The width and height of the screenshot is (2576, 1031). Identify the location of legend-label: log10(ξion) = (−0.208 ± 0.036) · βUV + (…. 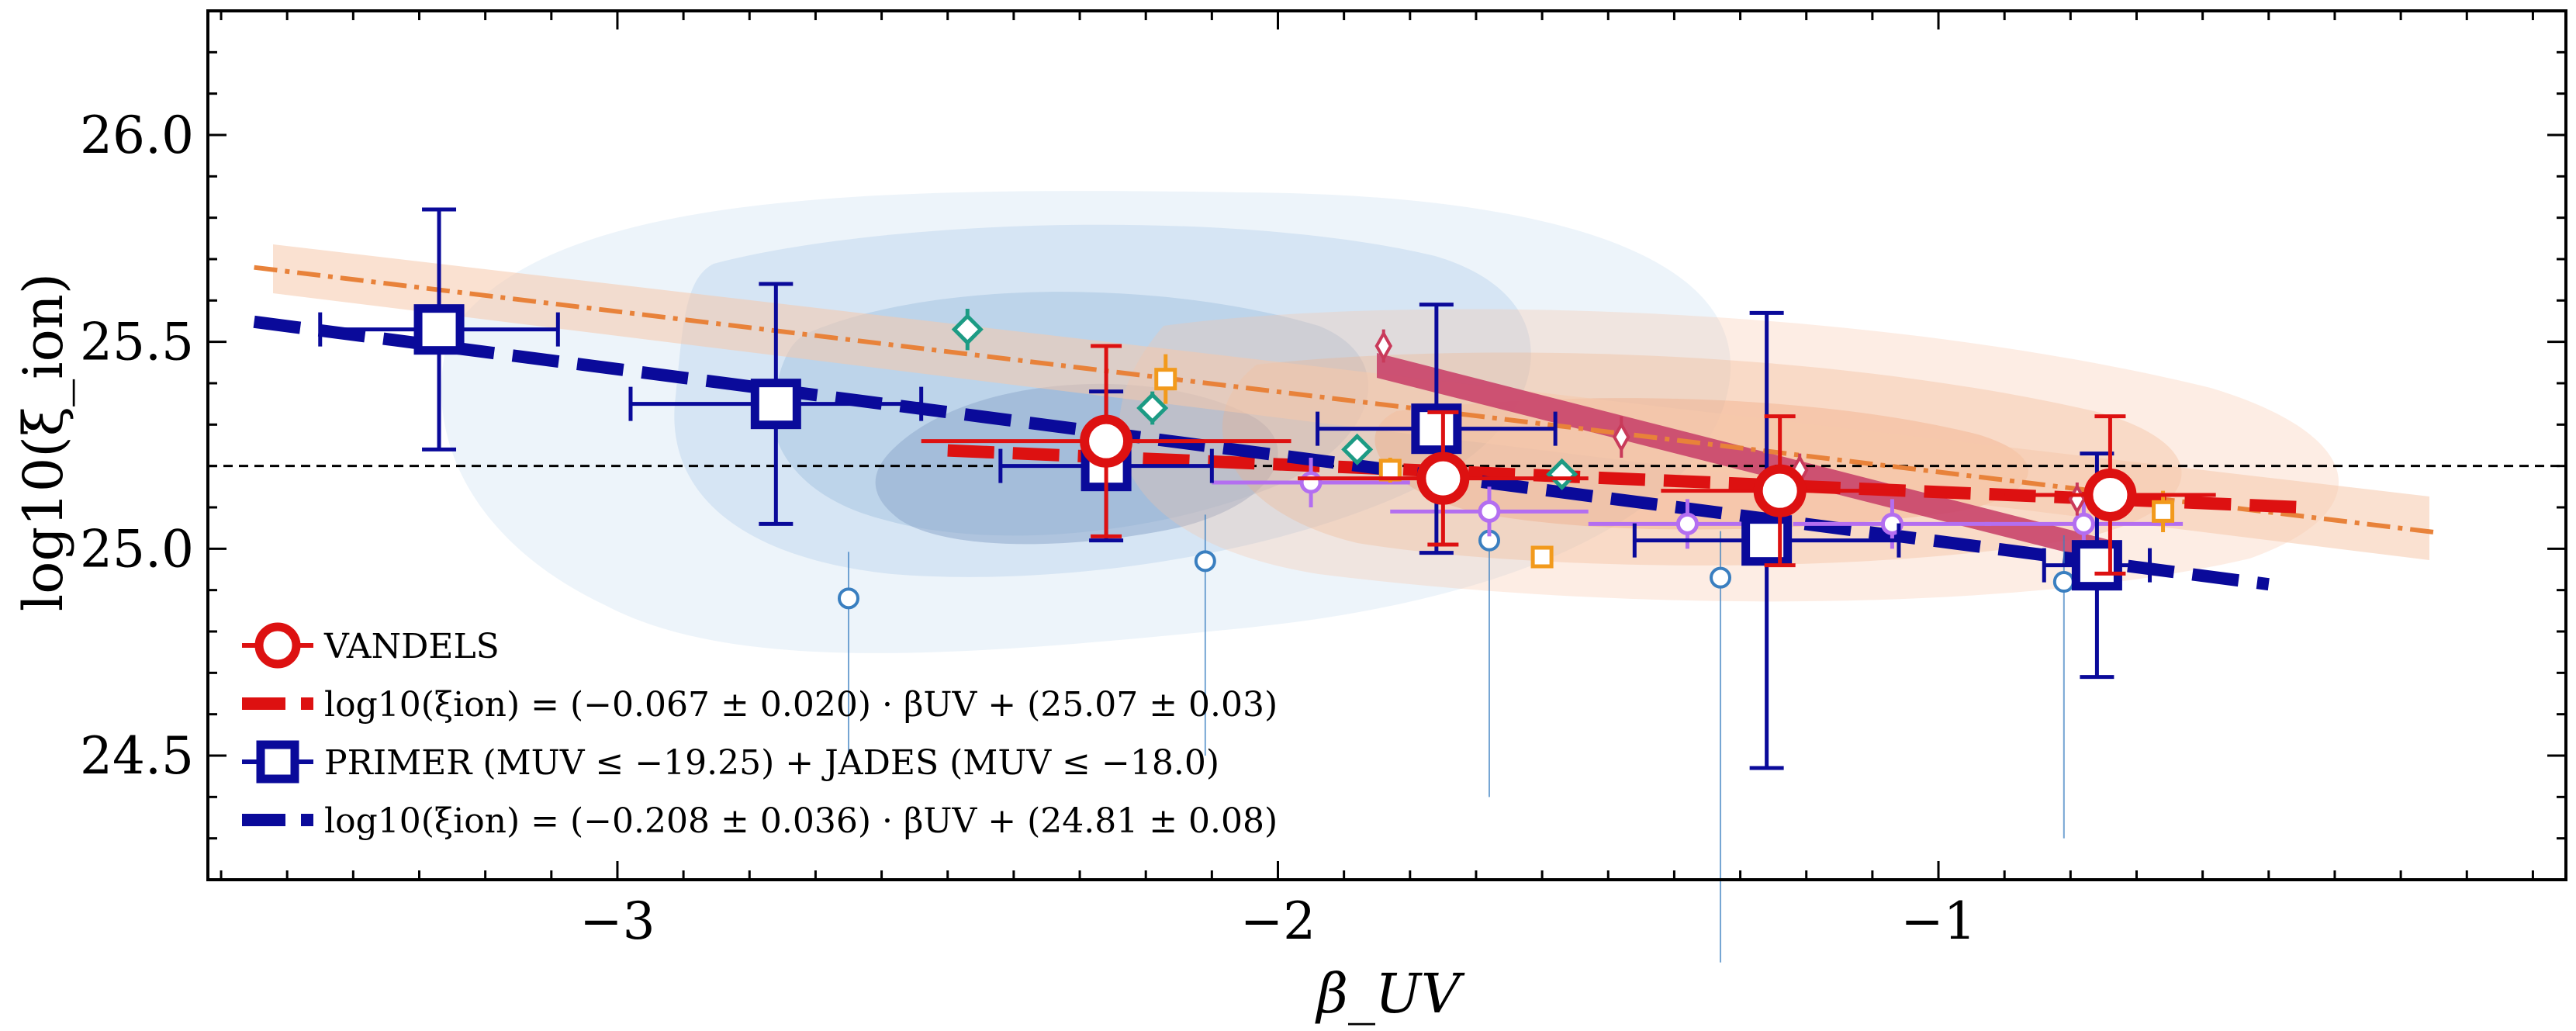
(801, 821).